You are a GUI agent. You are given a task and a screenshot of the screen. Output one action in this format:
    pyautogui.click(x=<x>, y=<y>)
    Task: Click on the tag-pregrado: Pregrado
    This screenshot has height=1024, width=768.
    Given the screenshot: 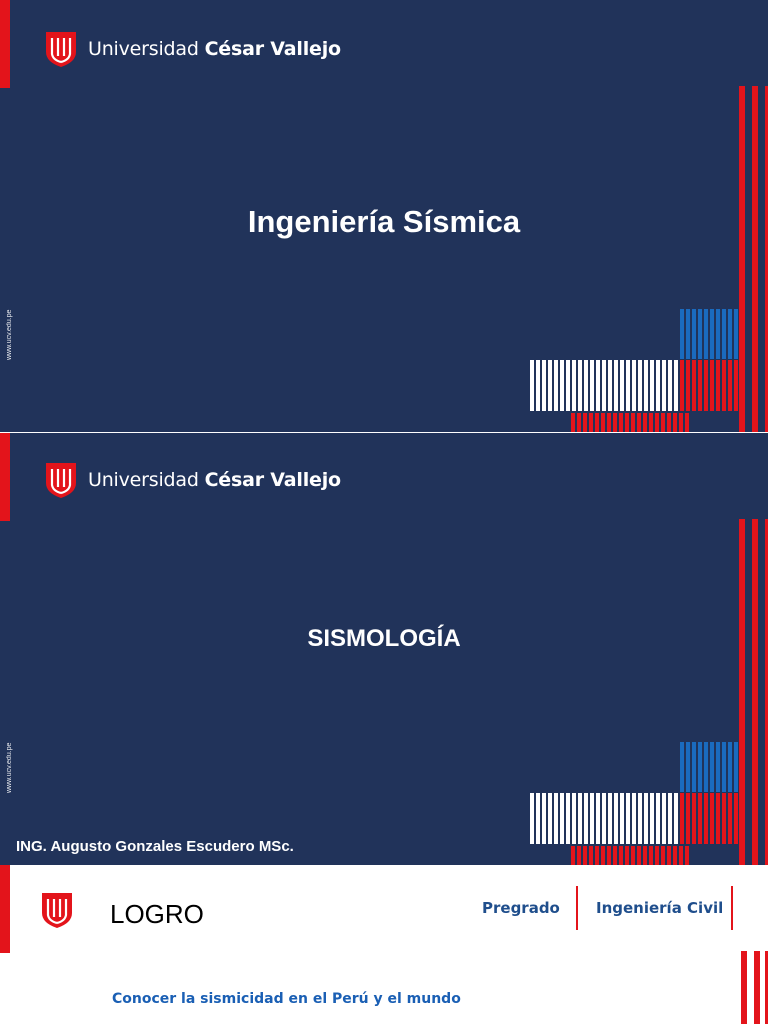 What is the action you would take?
    pyautogui.click(x=521, y=908)
    